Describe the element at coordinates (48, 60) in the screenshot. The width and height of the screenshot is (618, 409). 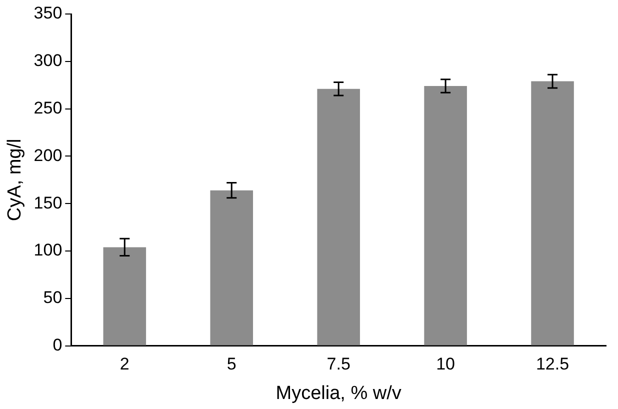
I see `y-tick-label: 300` at that location.